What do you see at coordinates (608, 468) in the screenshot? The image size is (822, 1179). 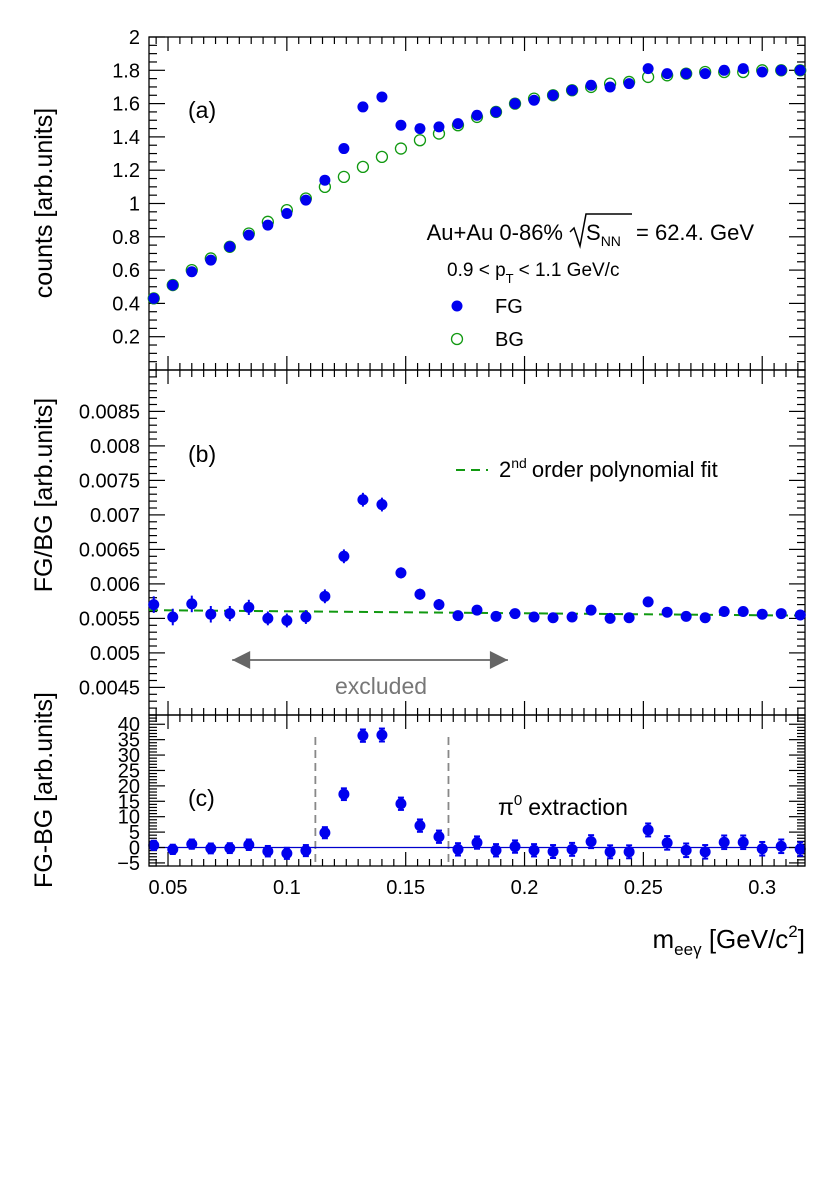 I see `fit-legend-label: 2nd order polynomial fit` at bounding box center [608, 468].